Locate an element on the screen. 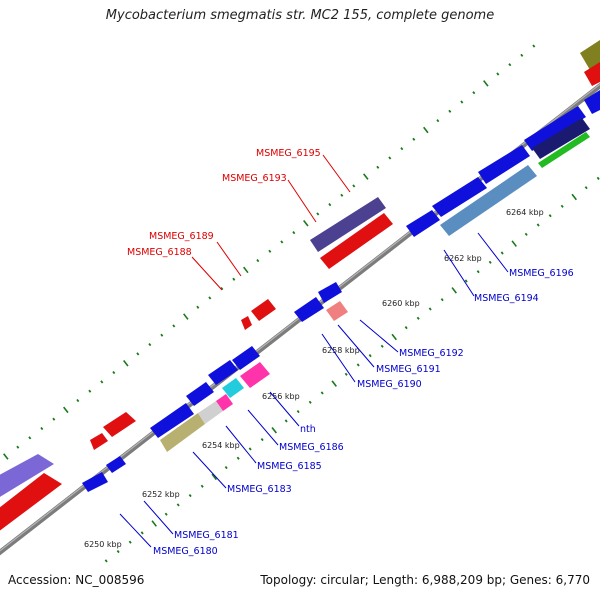 The image size is (600, 600). gene-label: MSMEG_6196 is located at coordinates (541, 273).